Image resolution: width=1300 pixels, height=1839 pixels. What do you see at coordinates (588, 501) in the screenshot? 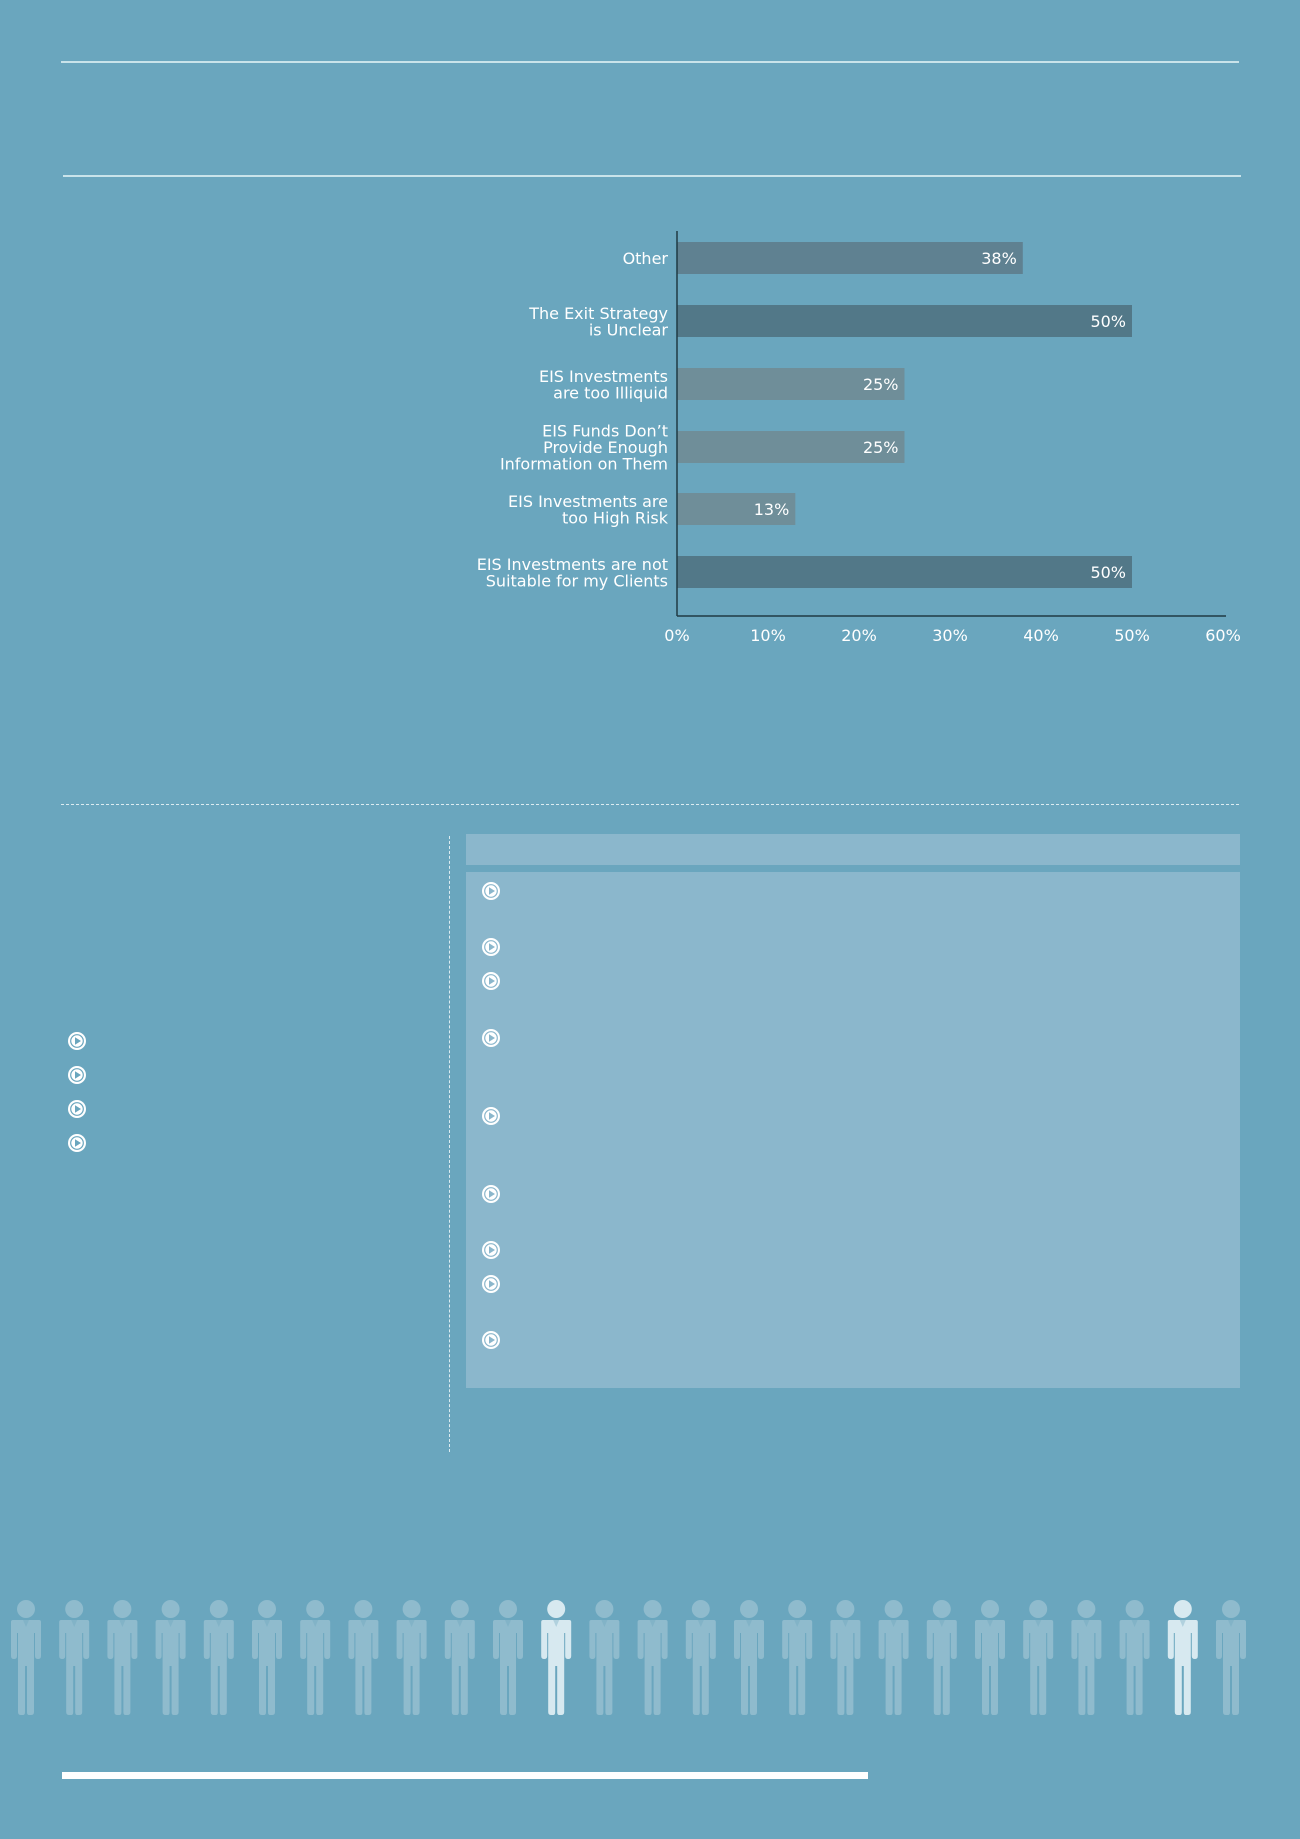
I see `category-label-5-line-1: EIS Investments are` at bounding box center [588, 501].